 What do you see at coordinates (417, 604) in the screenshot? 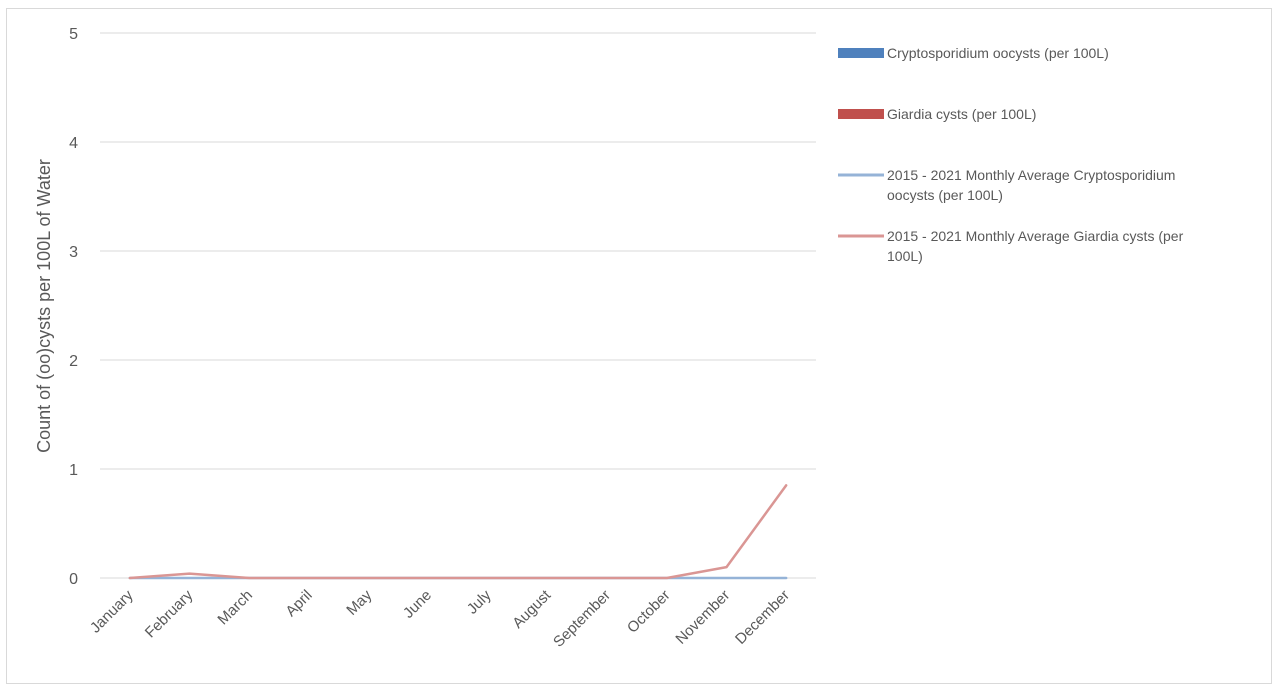
I see `x-tick-label: June` at bounding box center [417, 604].